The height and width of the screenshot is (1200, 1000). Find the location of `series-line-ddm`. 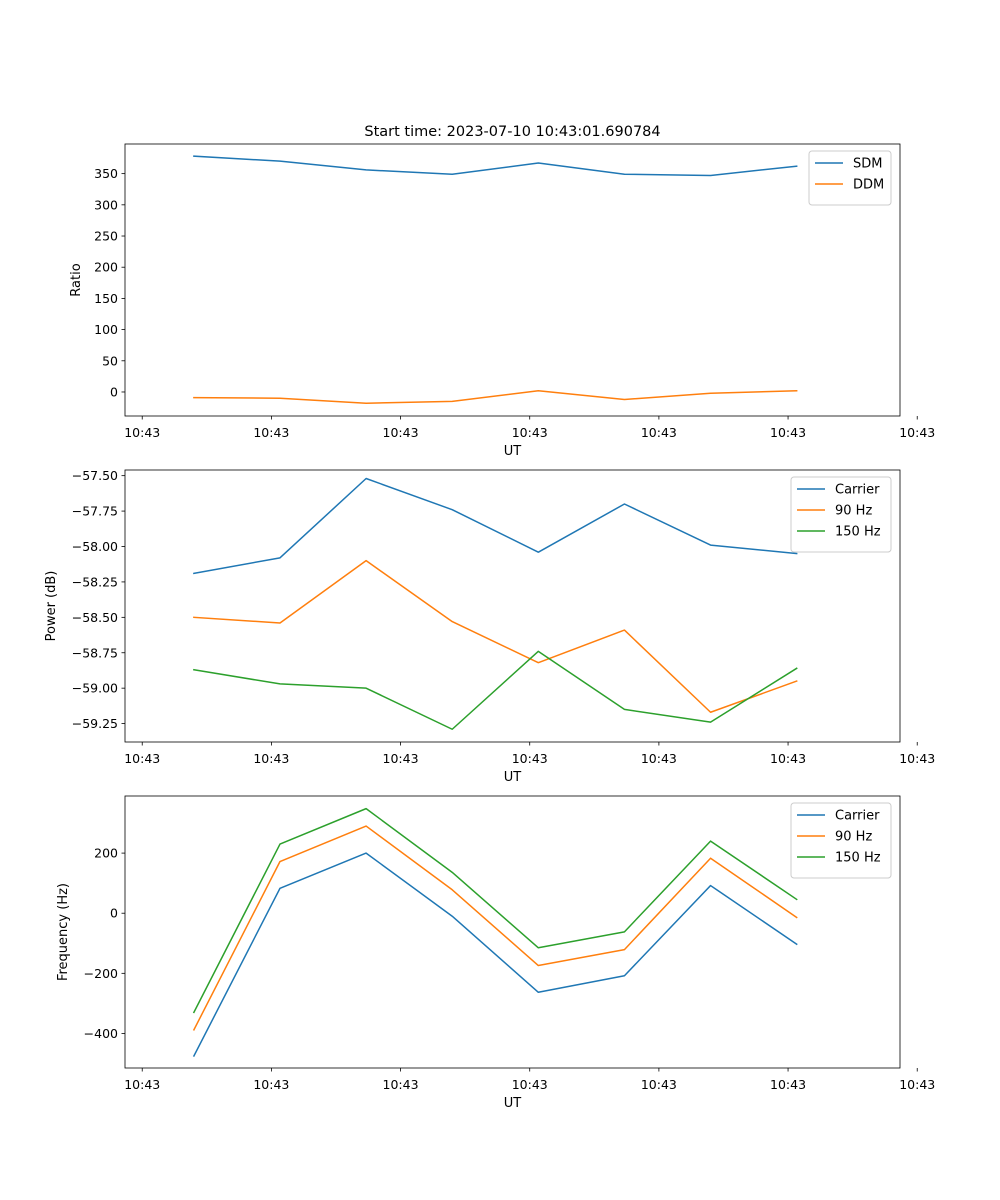

series-line-ddm is located at coordinates (495, 396).